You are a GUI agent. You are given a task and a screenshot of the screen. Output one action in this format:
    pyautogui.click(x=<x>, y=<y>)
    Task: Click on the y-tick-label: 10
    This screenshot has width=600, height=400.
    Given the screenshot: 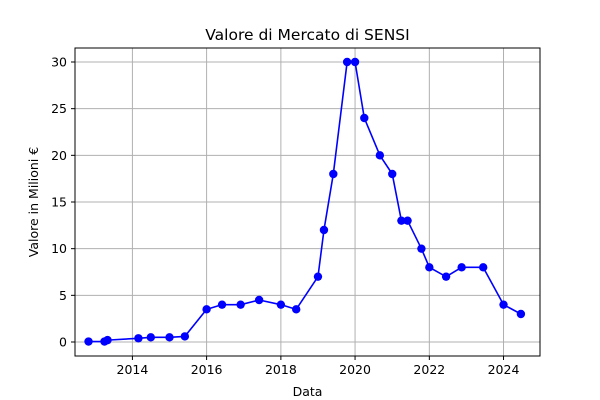 What is the action you would take?
    pyautogui.click(x=59, y=248)
    